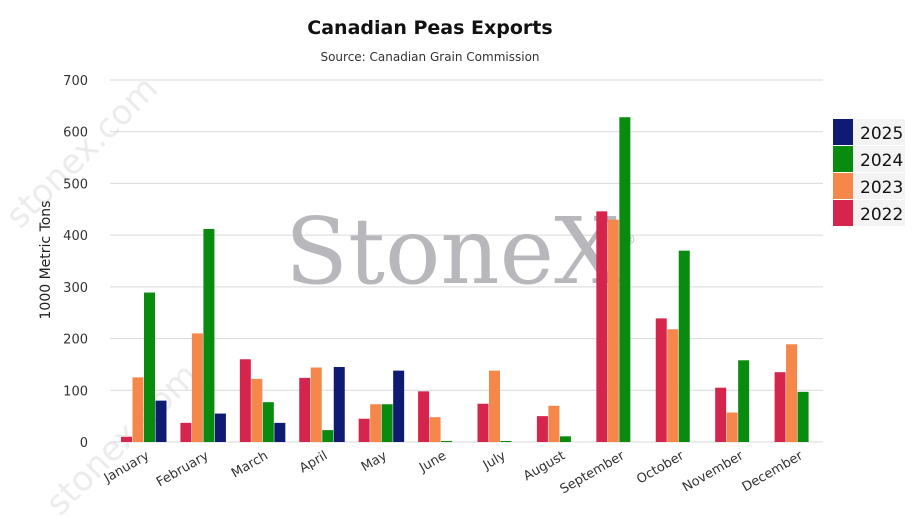 The height and width of the screenshot is (517, 915). What do you see at coordinates (209, 335) in the screenshot?
I see `bar-2024-february` at bounding box center [209, 335].